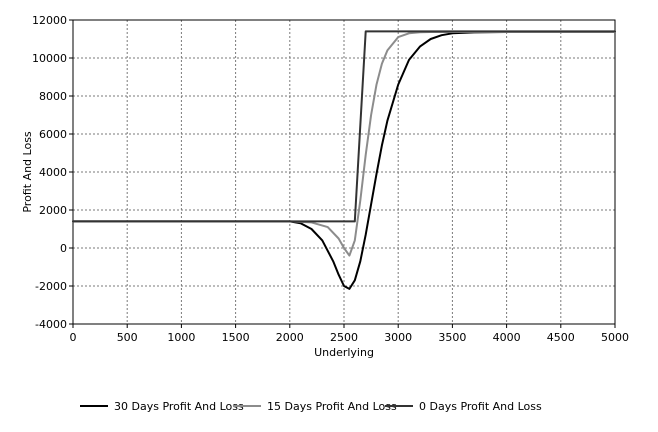 The width and height of the screenshot is (658, 432). What do you see at coordinates (344, 337) in the screenshot?
I see `x-tick-label: 2500` at bounding box center [344, 337].